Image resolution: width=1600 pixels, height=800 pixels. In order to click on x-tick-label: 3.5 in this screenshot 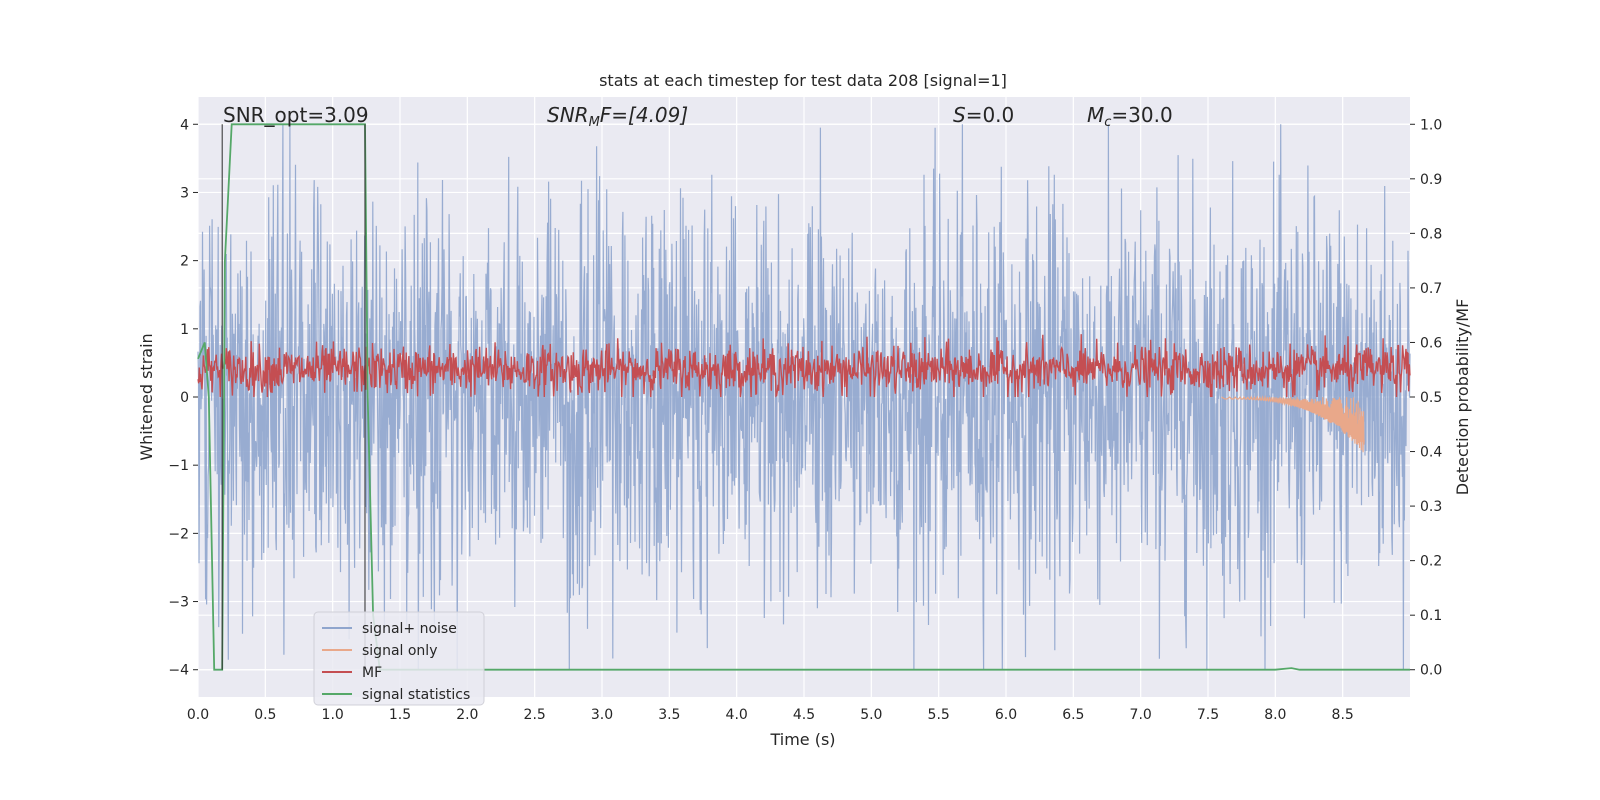, I will do `click(669, 715)`.